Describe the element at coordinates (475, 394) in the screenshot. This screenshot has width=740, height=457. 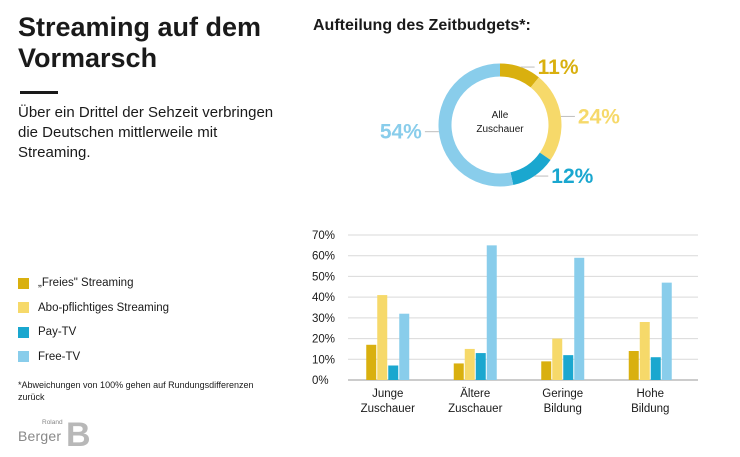
I see `x-category-label: Ältere` at that location.